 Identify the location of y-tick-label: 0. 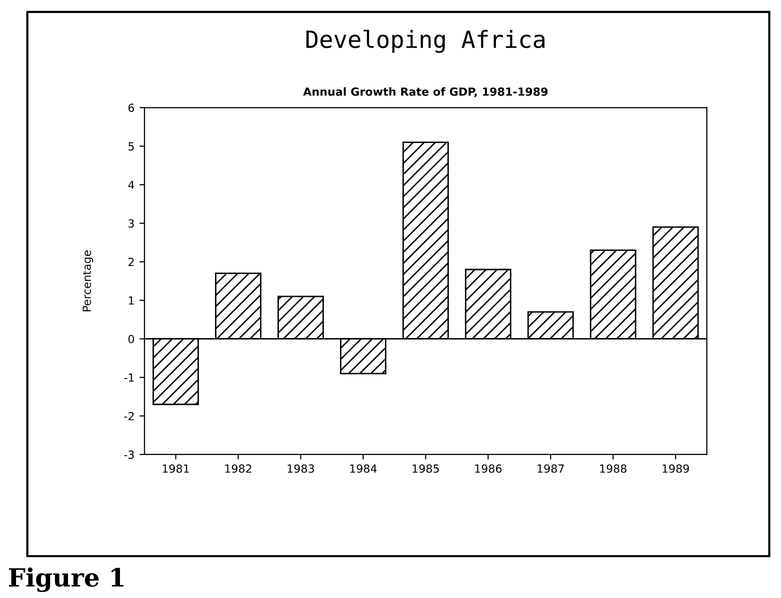
(131, 339).